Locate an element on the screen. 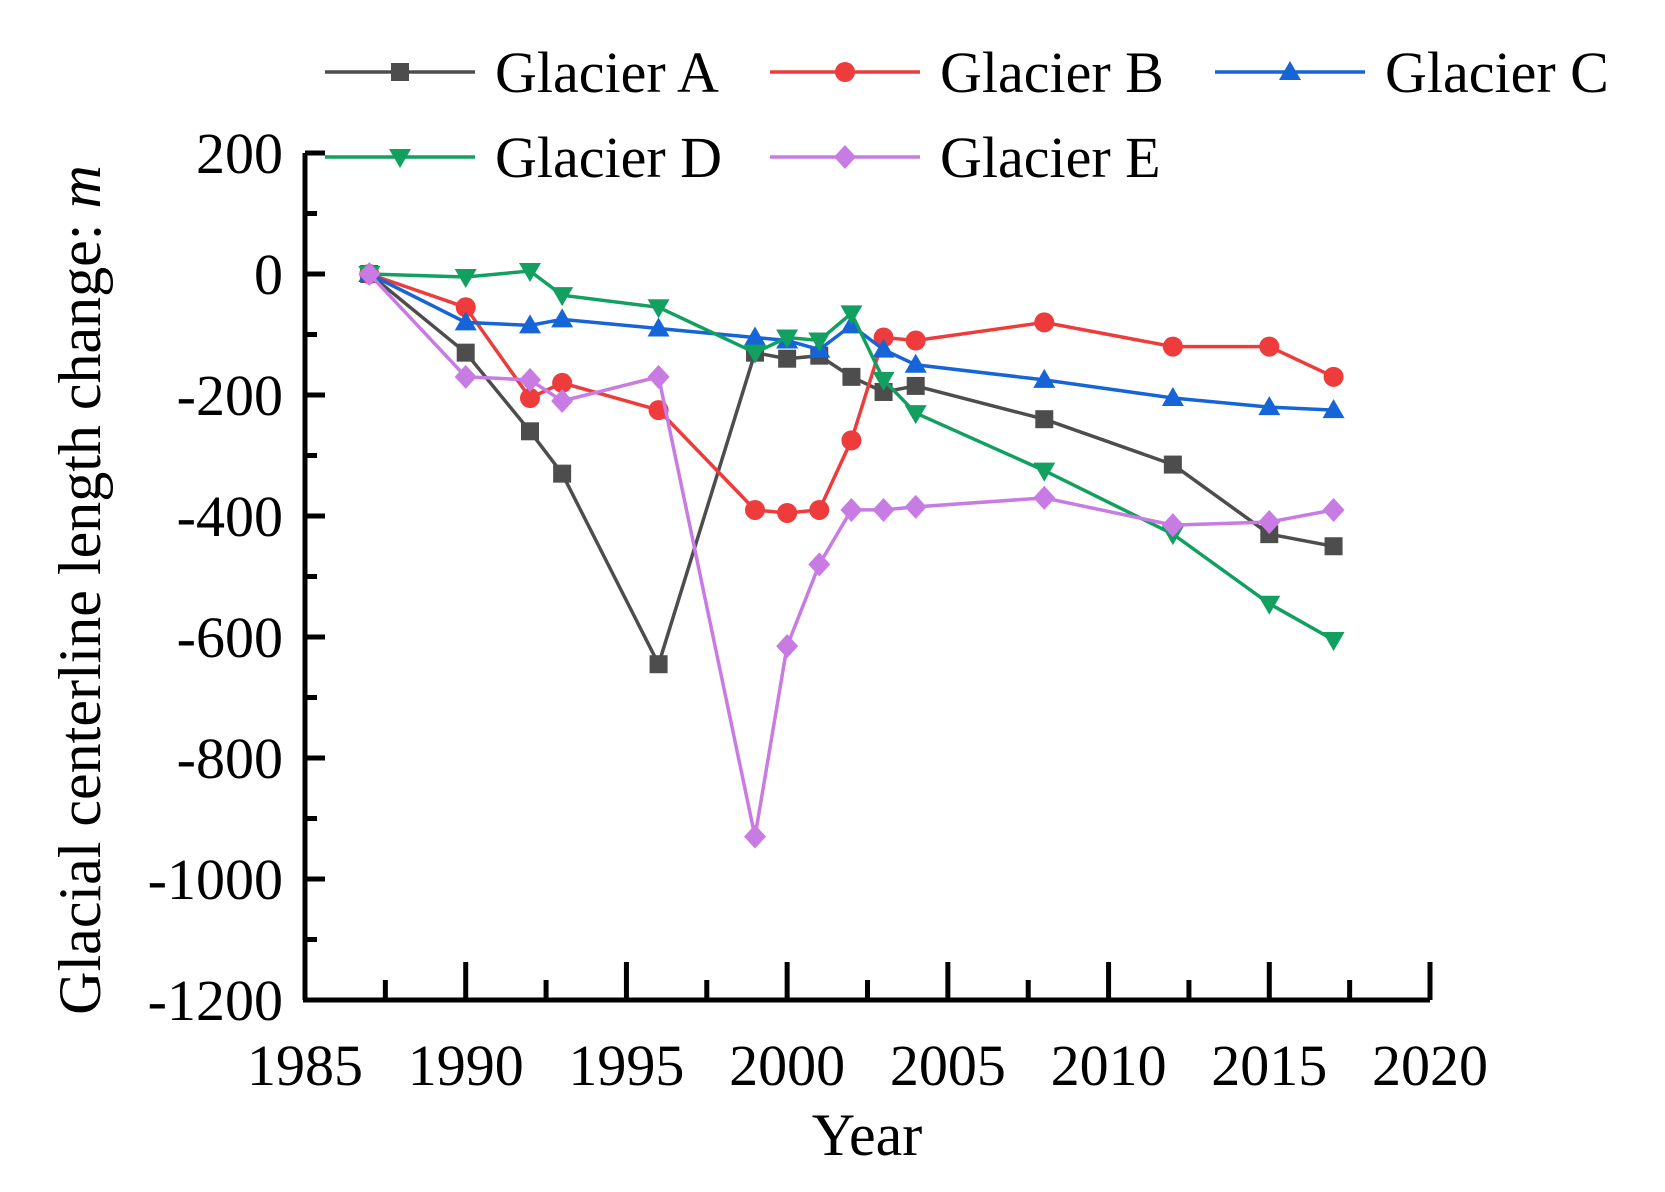 Image resolution: width=1665 pixels, height=1192 pixels. series-glacier-c is located at coordinates (851, 341).